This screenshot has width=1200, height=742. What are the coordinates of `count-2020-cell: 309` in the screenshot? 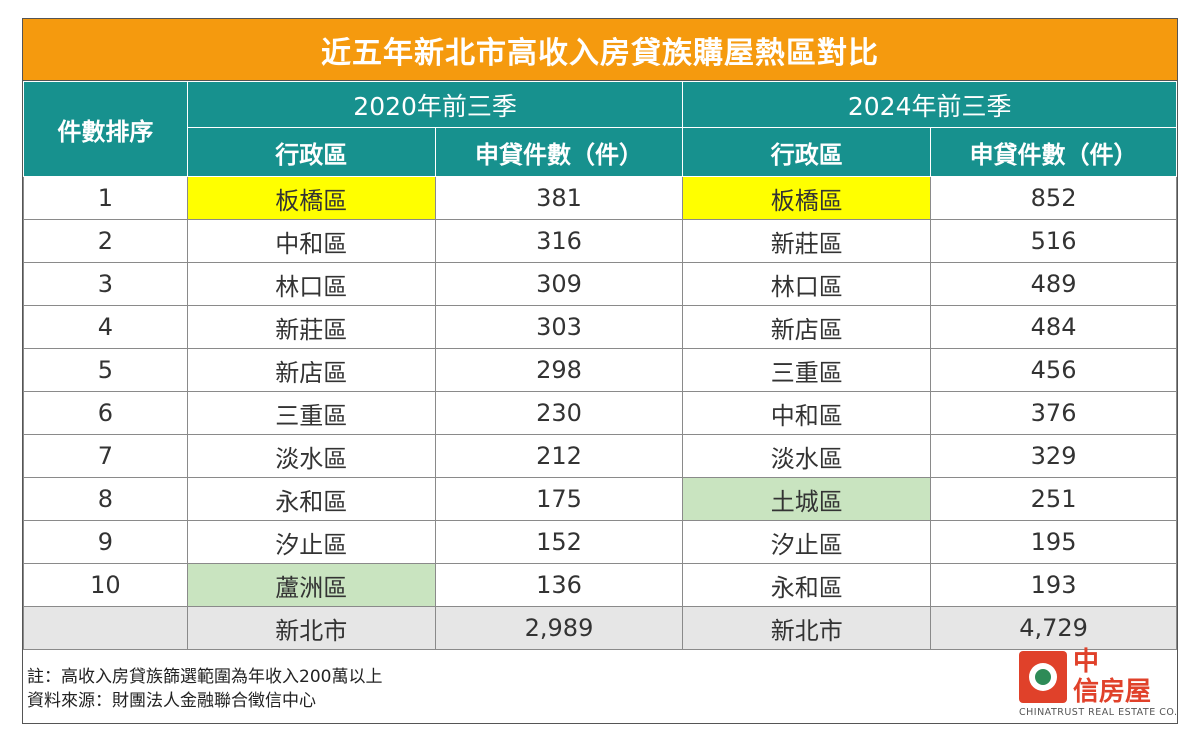 It's located at (559, 284).